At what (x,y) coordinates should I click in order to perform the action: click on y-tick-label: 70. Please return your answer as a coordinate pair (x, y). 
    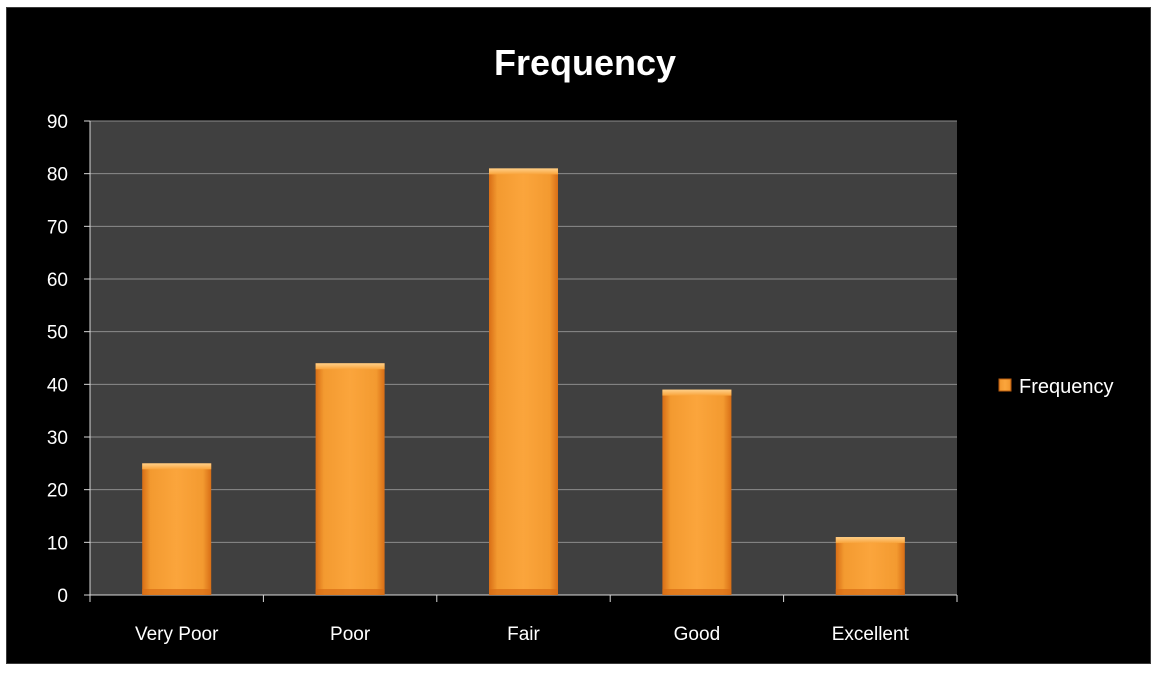
    Looking at the image, I should click on (57, 227).